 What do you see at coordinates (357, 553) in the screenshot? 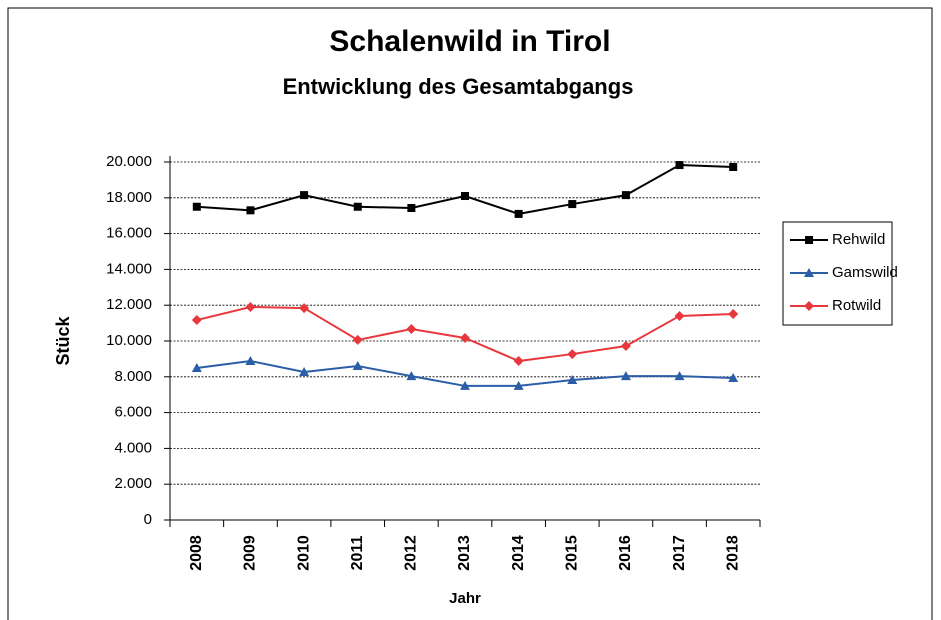
I see `x-tick-label: 2011` at bounding box center [357, 553].